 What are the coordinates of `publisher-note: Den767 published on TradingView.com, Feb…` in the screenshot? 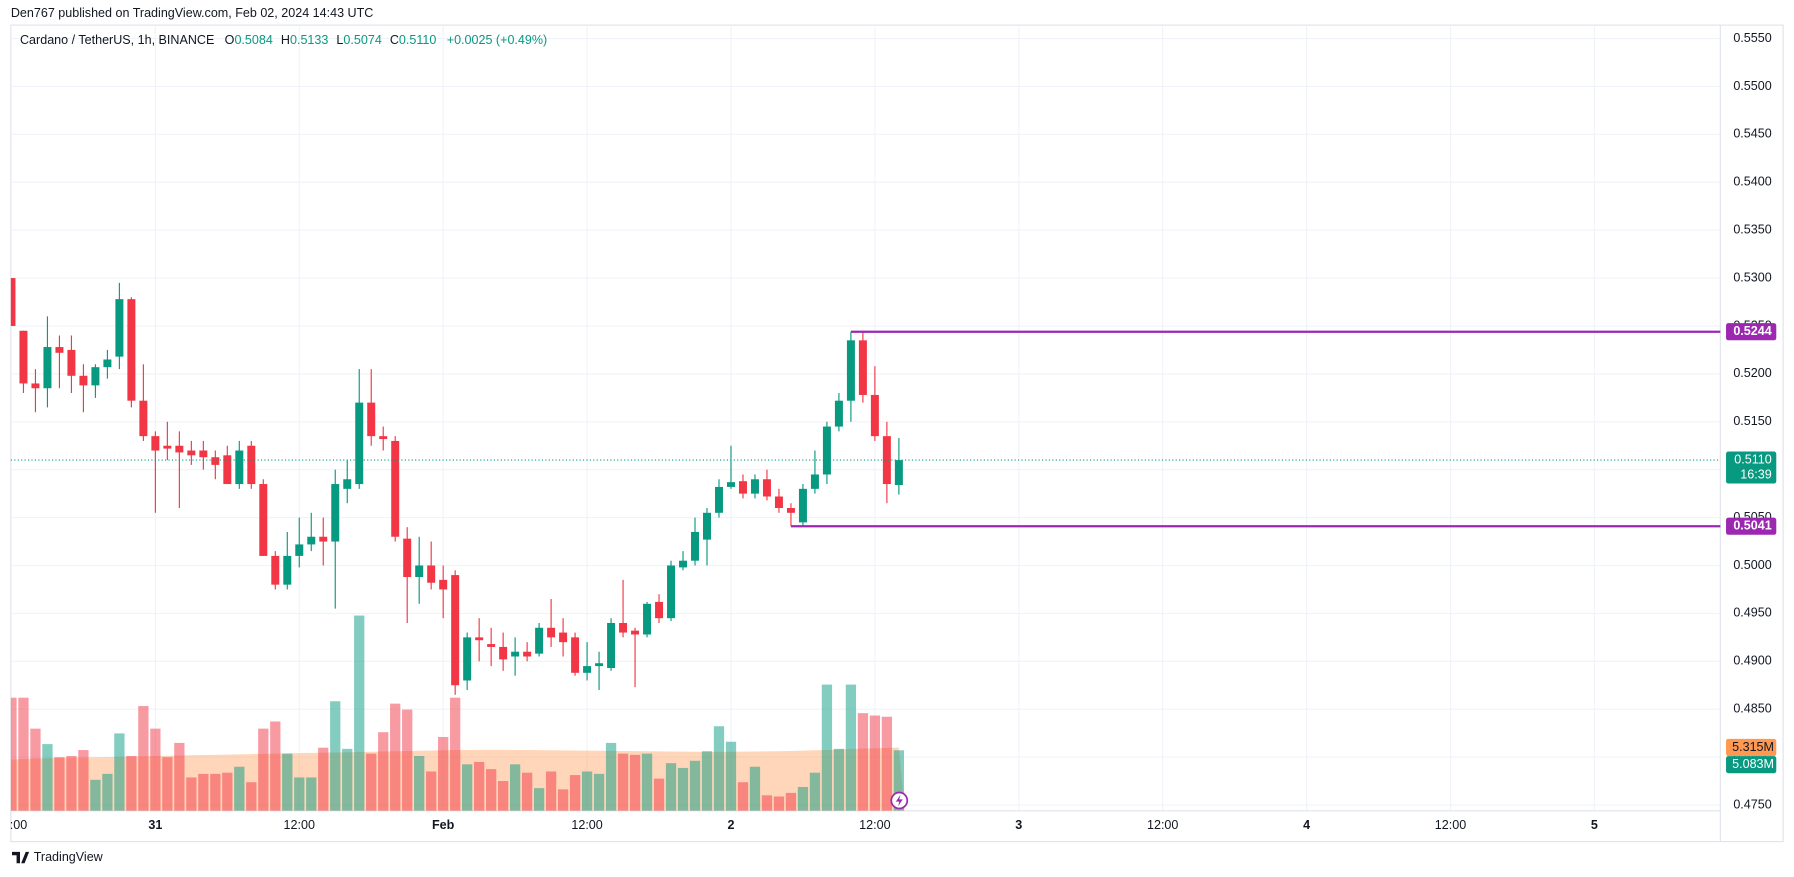 It's located at (192, 13).